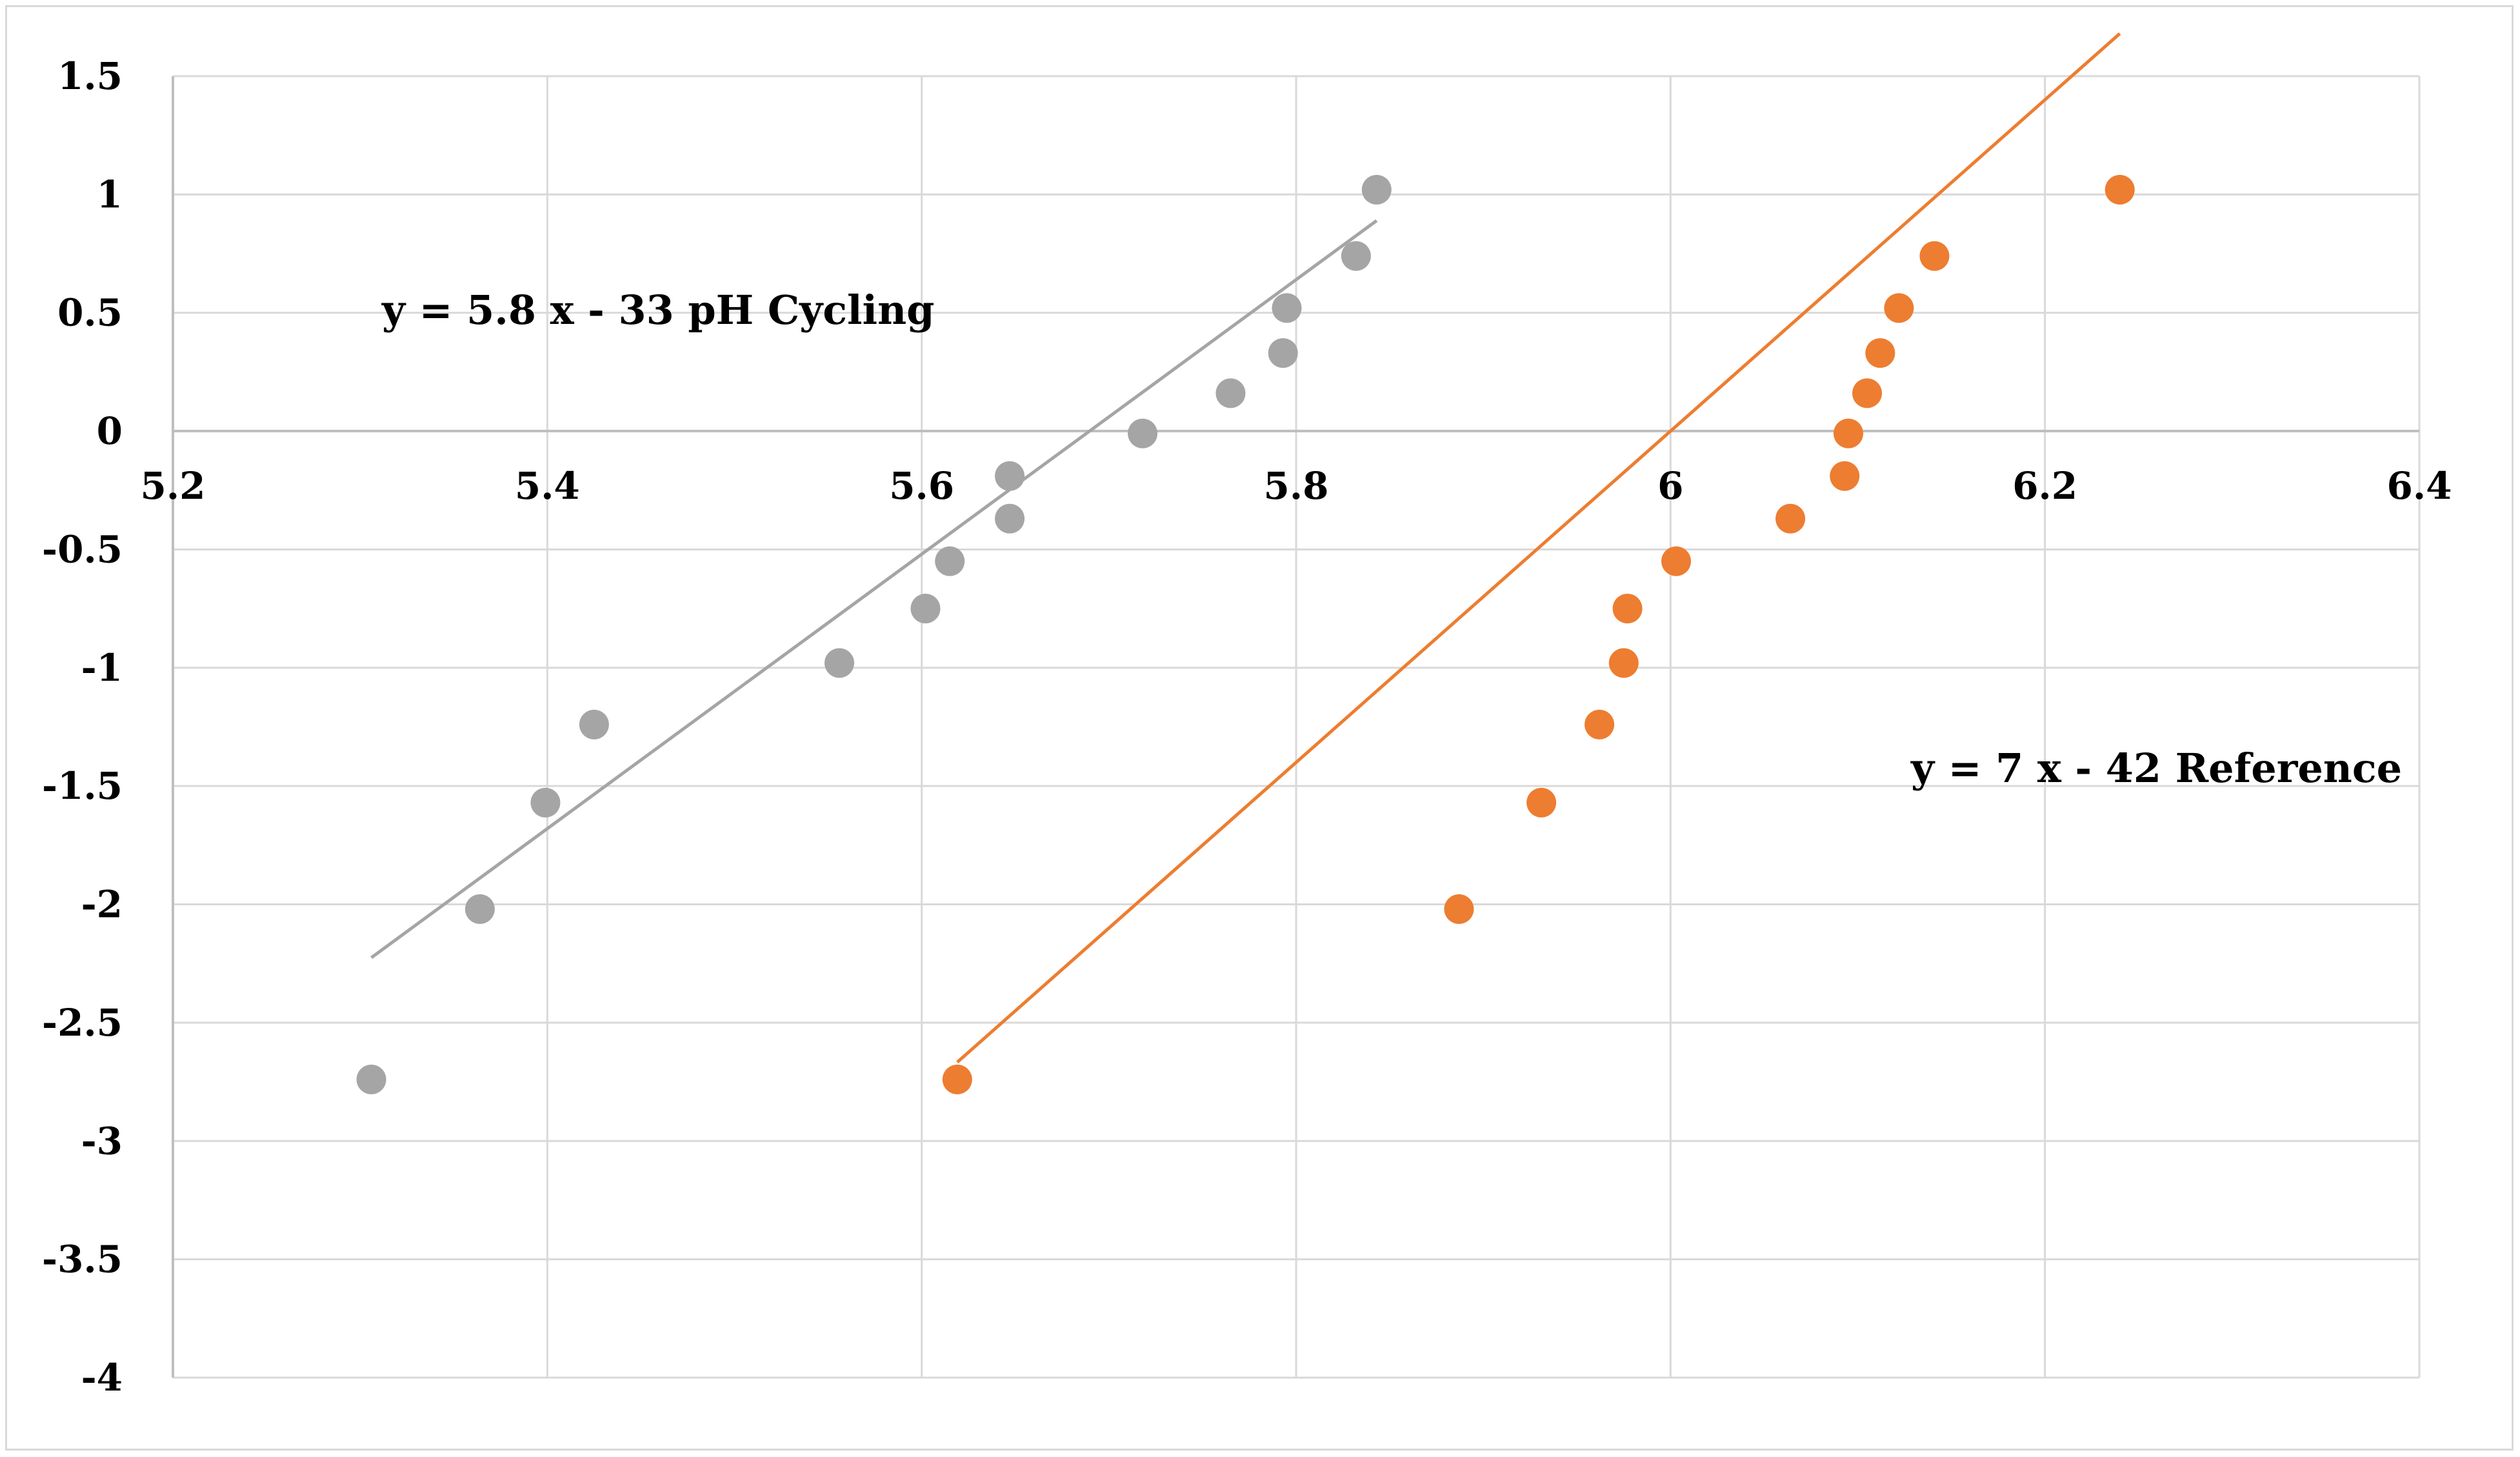  Describe the element at coordinates (1670, 486) in the screenshot. I see `x-tick-label: 6` at that location.